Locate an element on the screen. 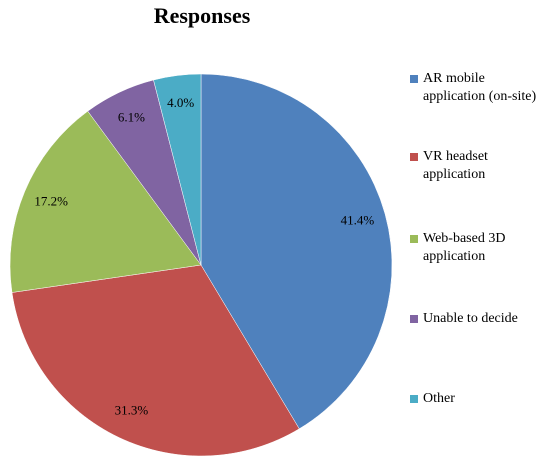 This screenshot has width=550, height=463. data-label: 41.4% is located at coordinates (358, 220).